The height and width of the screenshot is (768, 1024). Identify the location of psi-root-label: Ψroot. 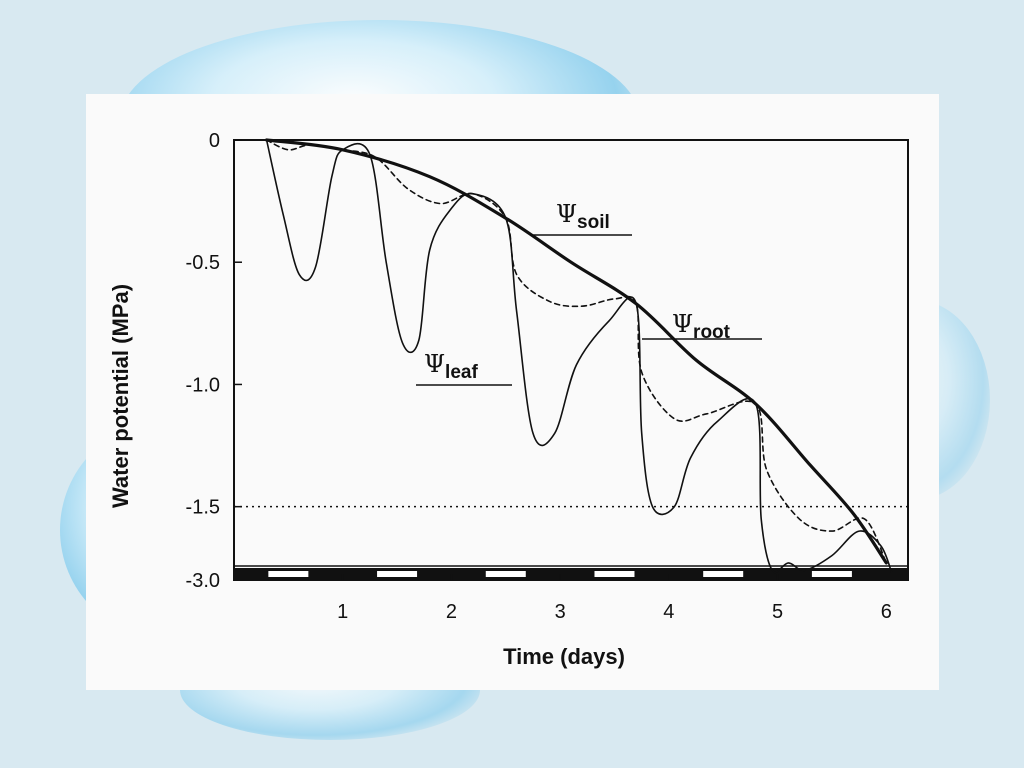
(701, 326).